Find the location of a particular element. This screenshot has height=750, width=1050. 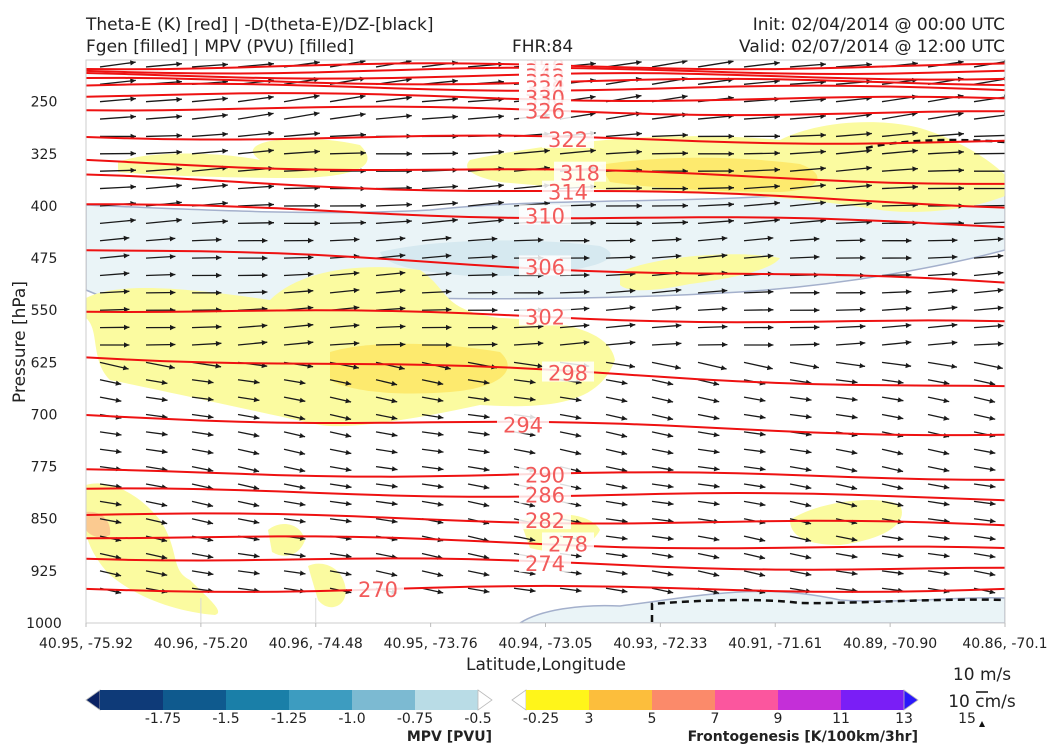

y-tick-label: 1000 is located at coordinates (44, 624).